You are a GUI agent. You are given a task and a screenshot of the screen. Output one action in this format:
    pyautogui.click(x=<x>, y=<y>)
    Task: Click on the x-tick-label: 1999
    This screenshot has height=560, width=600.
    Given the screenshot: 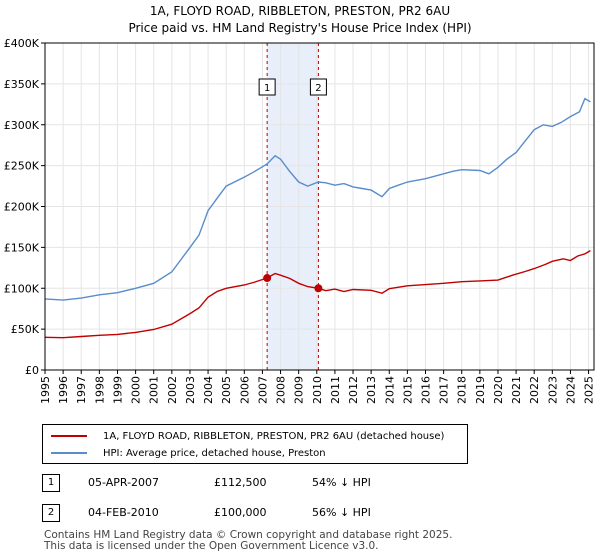 What is the action you would take?
    pyautogui.click(x=117, y=390)
    